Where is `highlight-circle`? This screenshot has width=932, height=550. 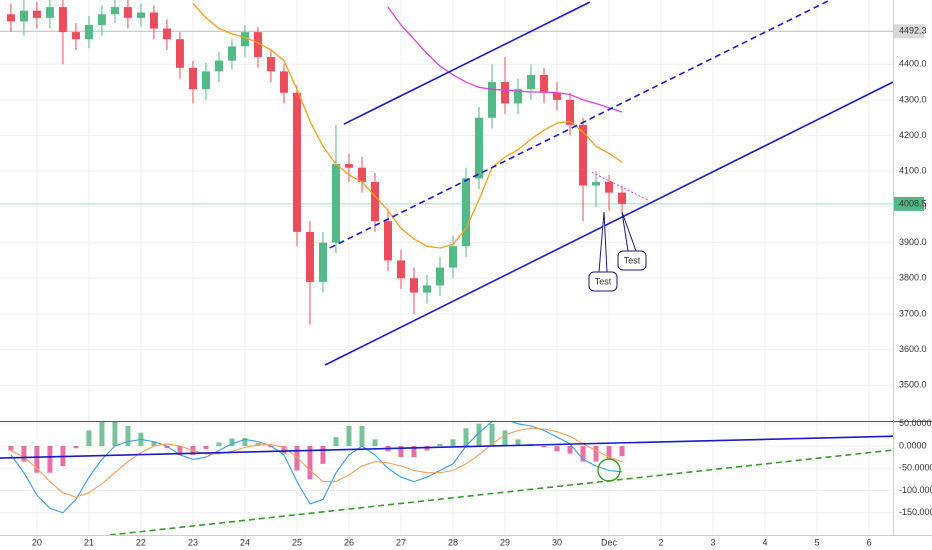
highlight-circle is located at coordinates (609, 470).